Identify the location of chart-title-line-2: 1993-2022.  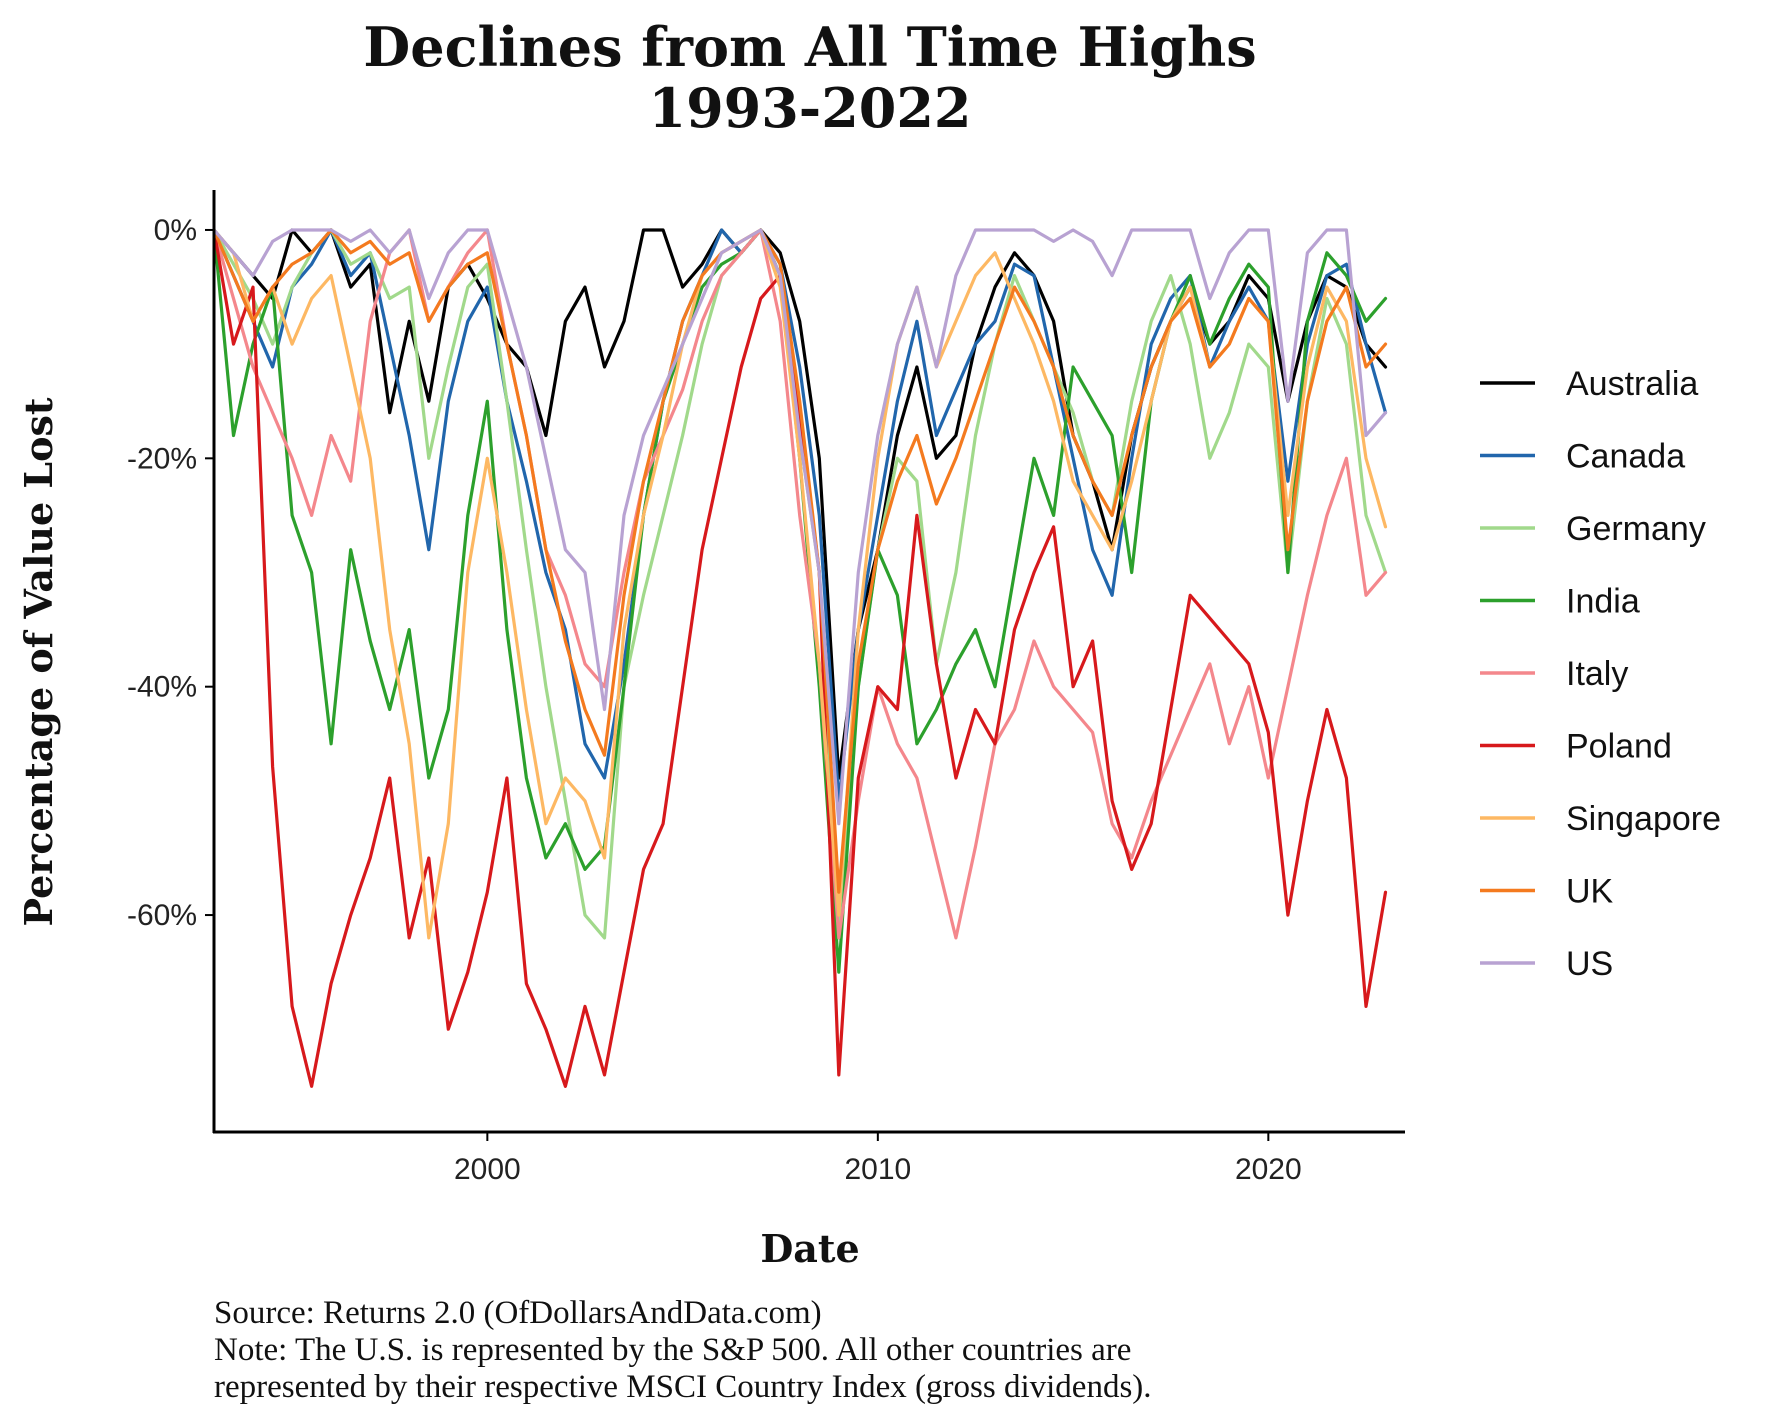
(810, 108).